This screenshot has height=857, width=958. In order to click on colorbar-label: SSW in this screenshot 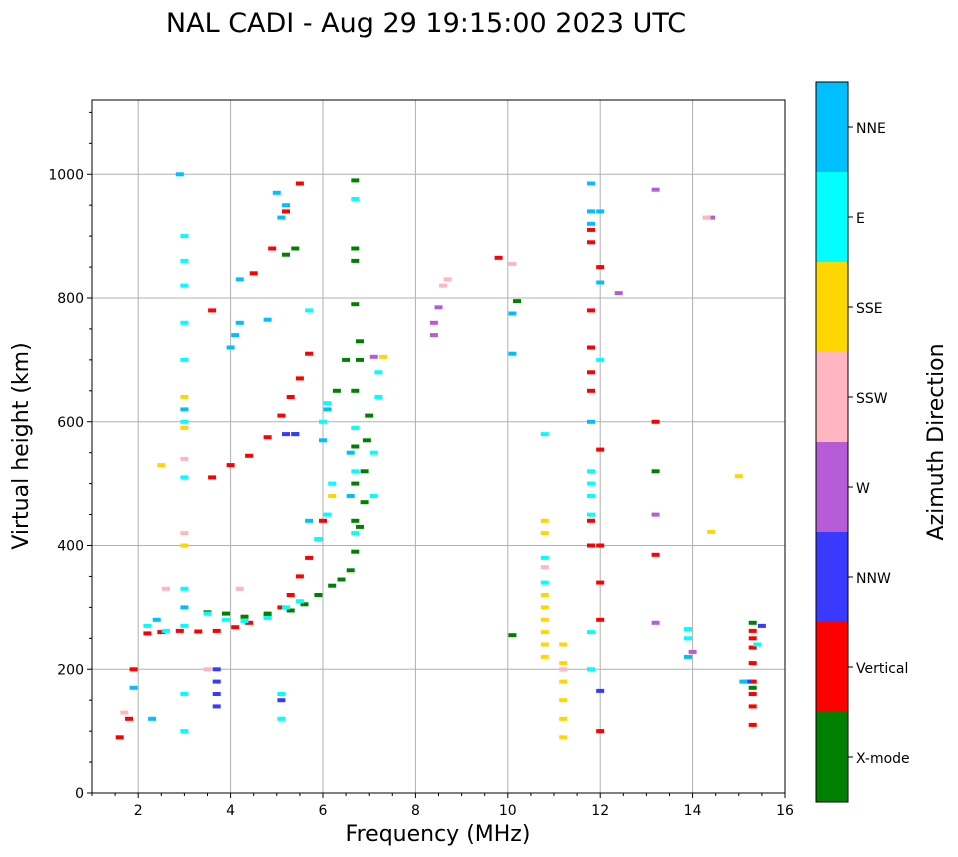, I will do `click(872, 399)`.